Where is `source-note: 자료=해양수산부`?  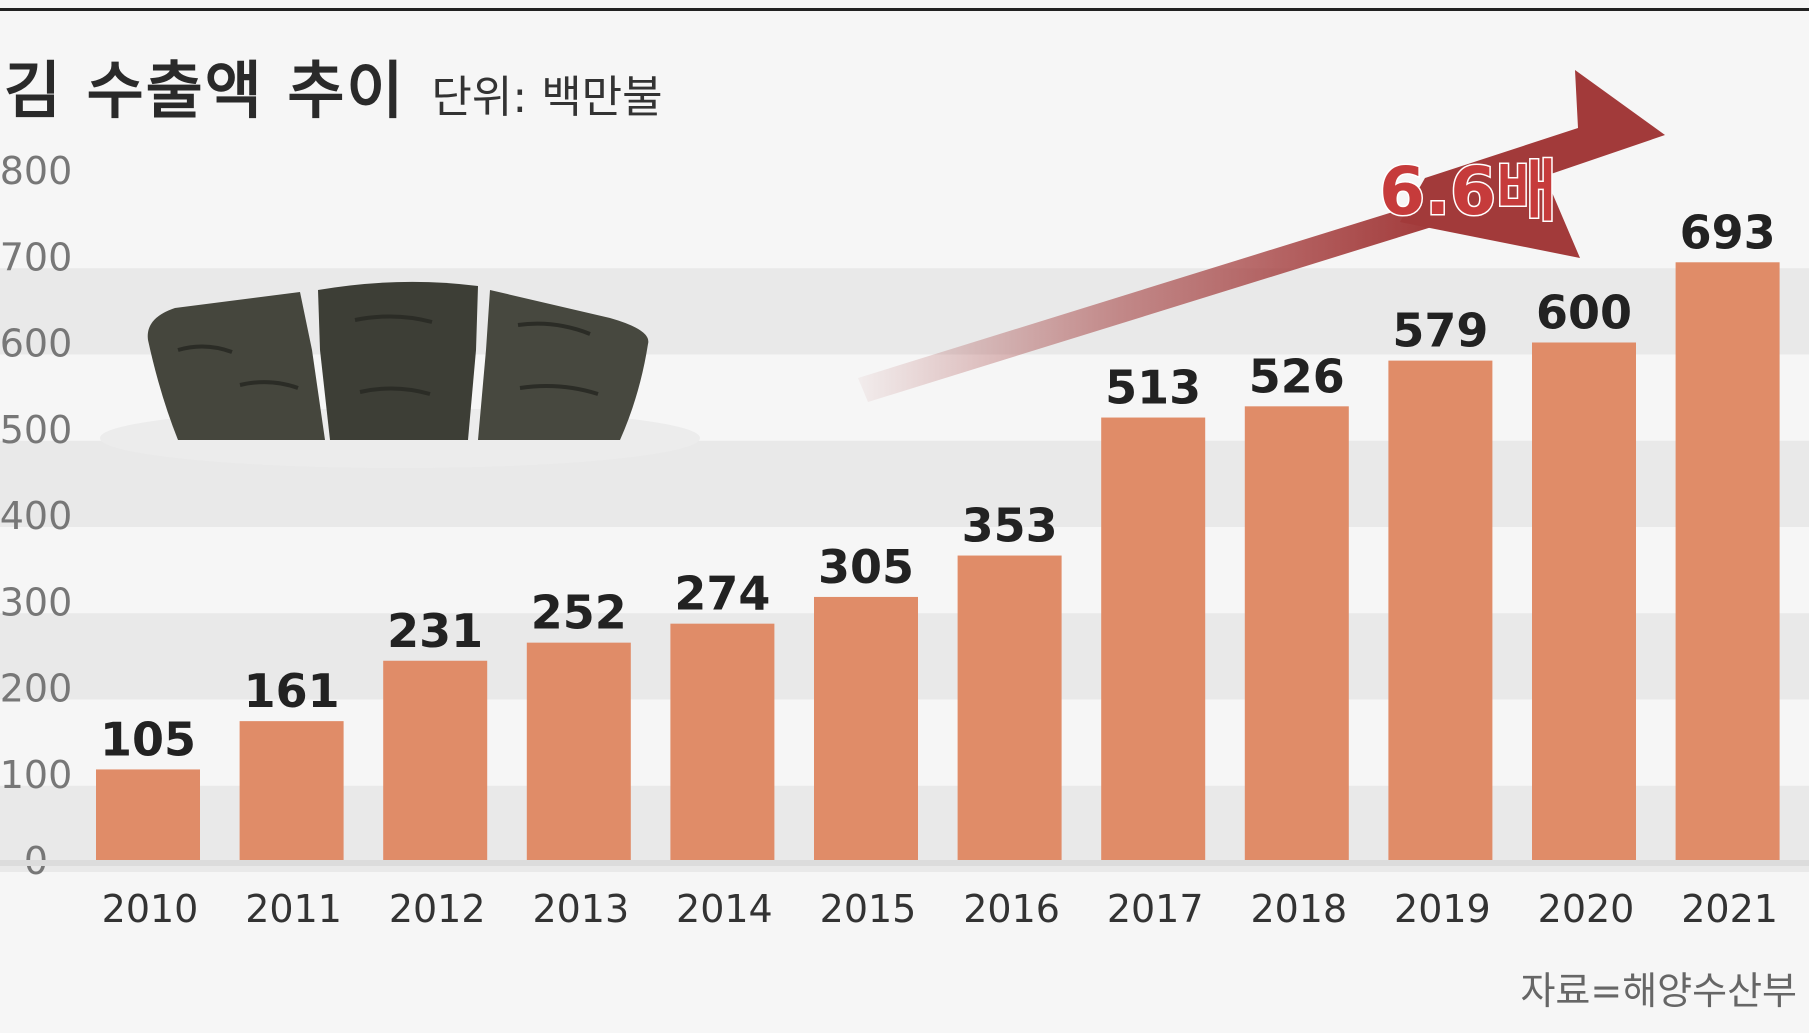 source-note: 자료=해양수산부 is located at coordinates (1658, 991).